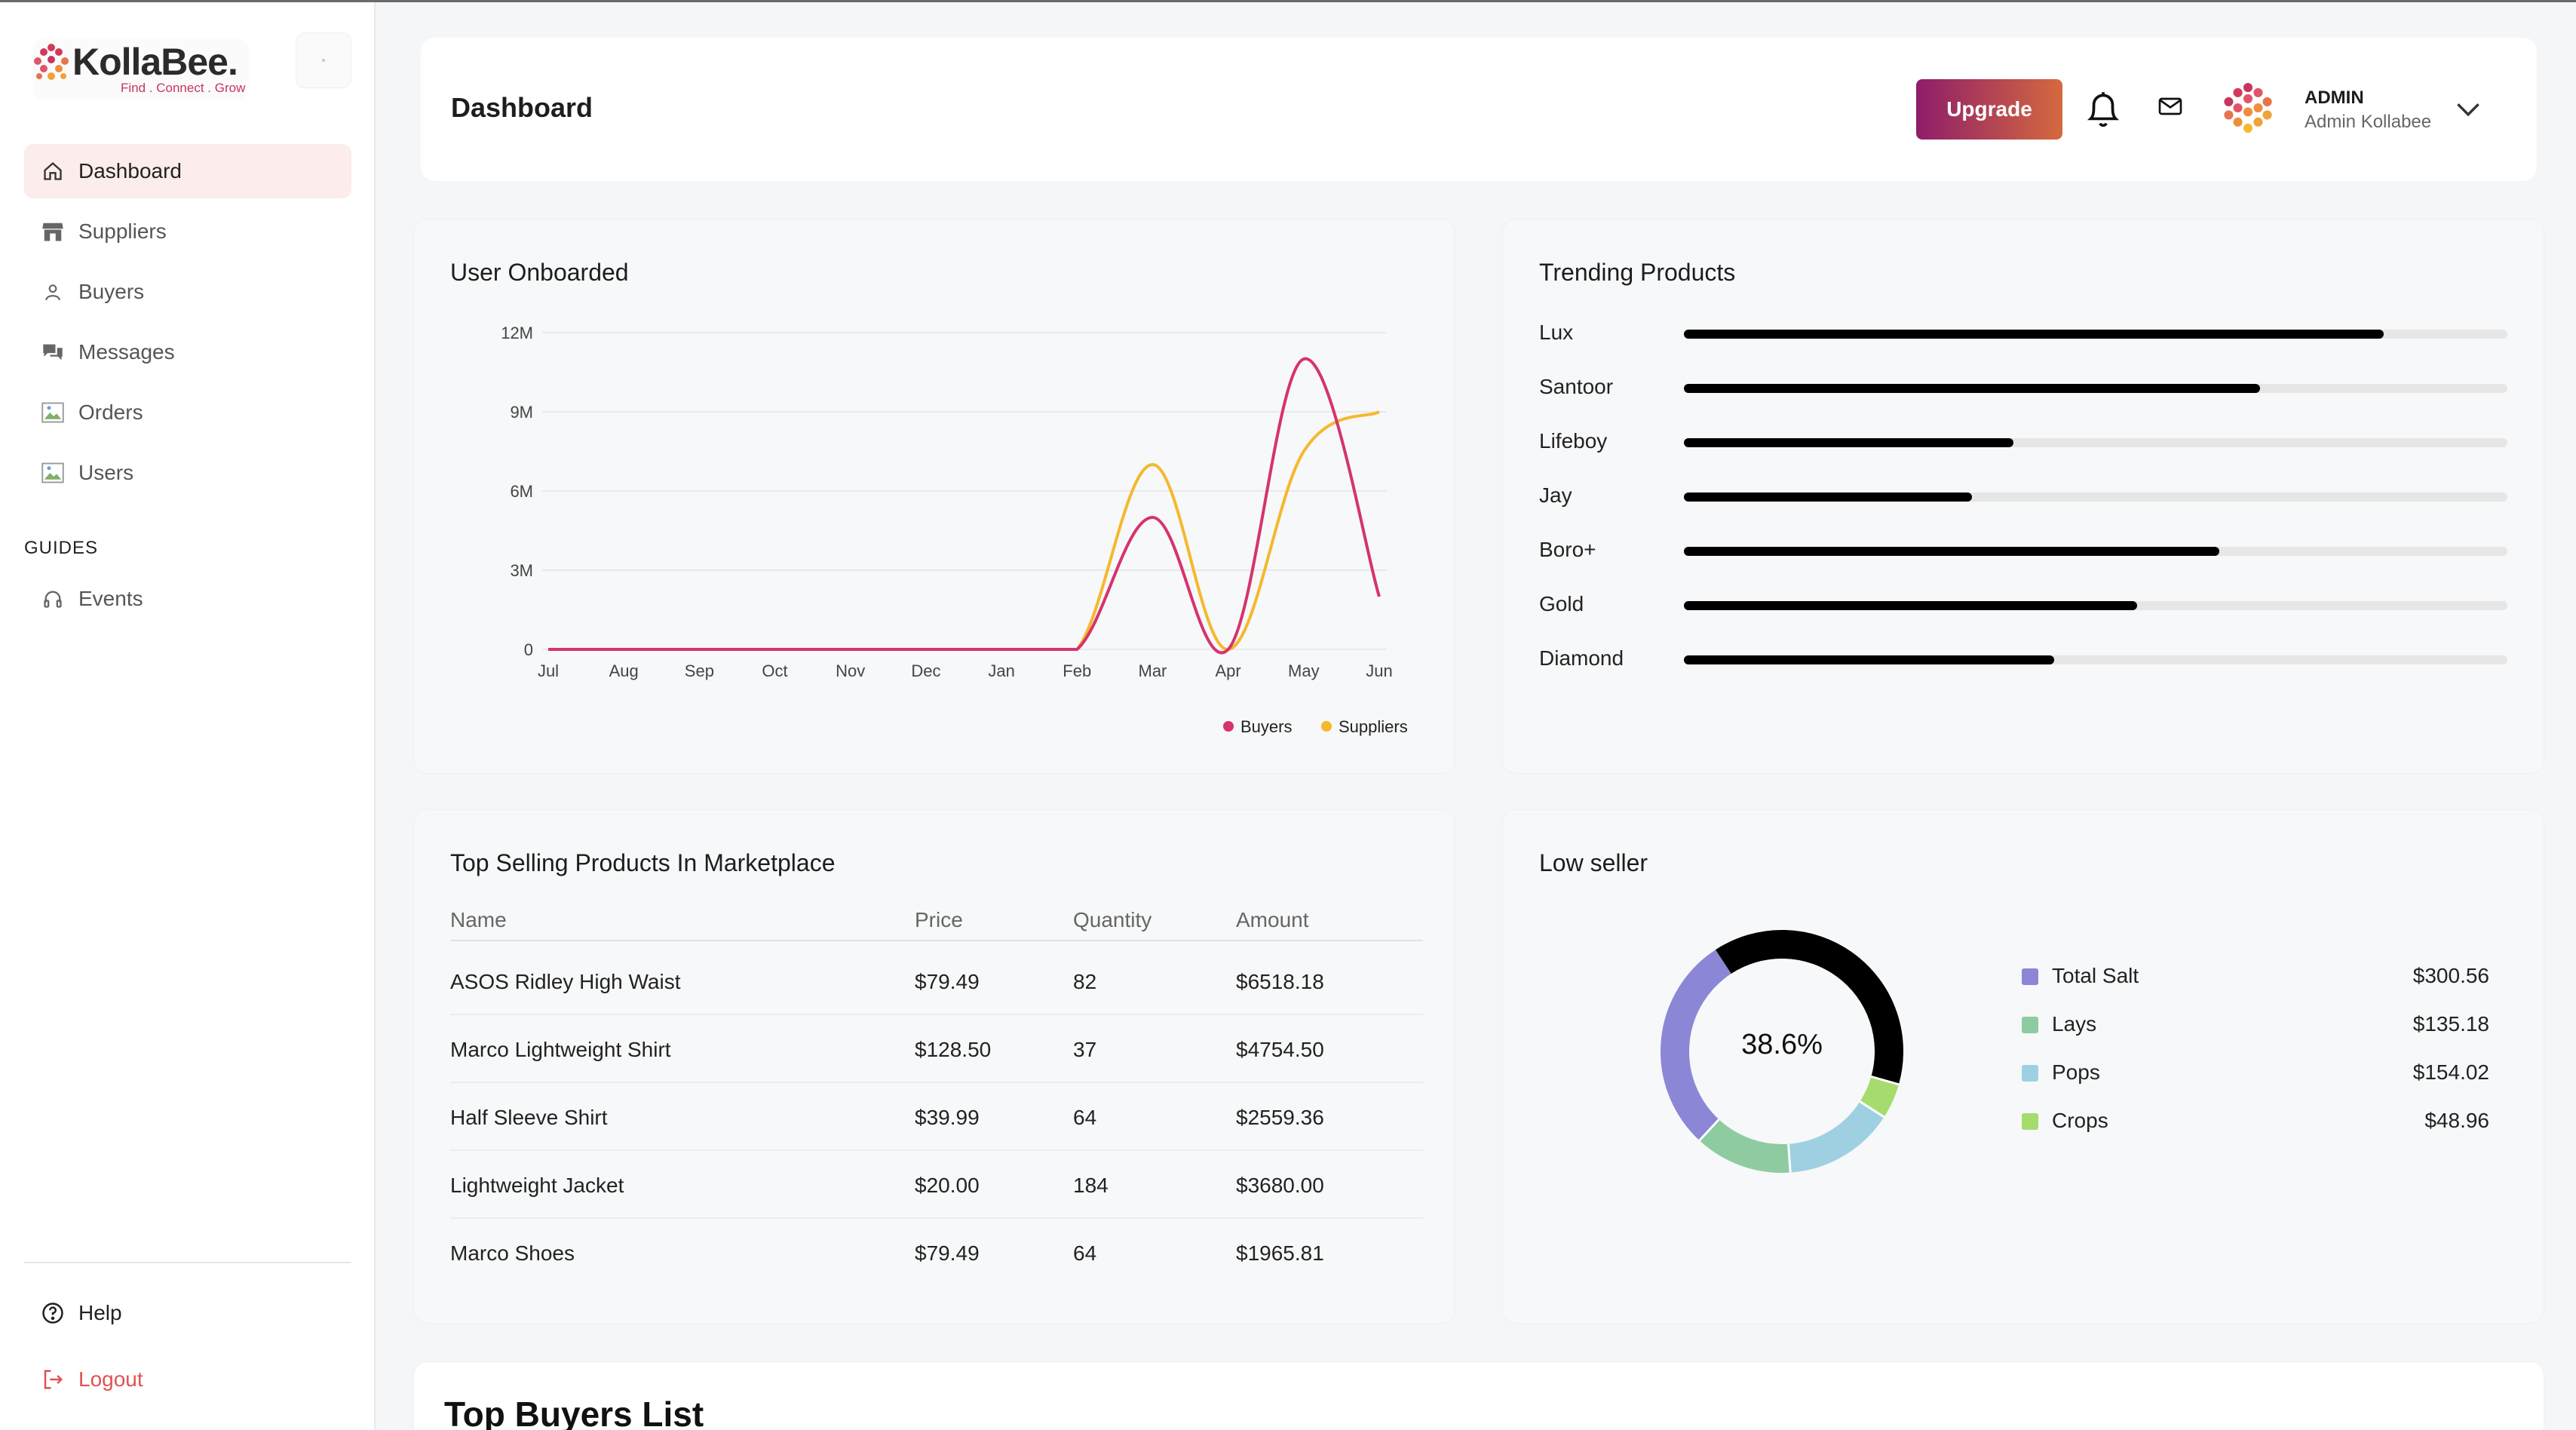  I want to click on sidebar-collapse-button, so click(323, 60).